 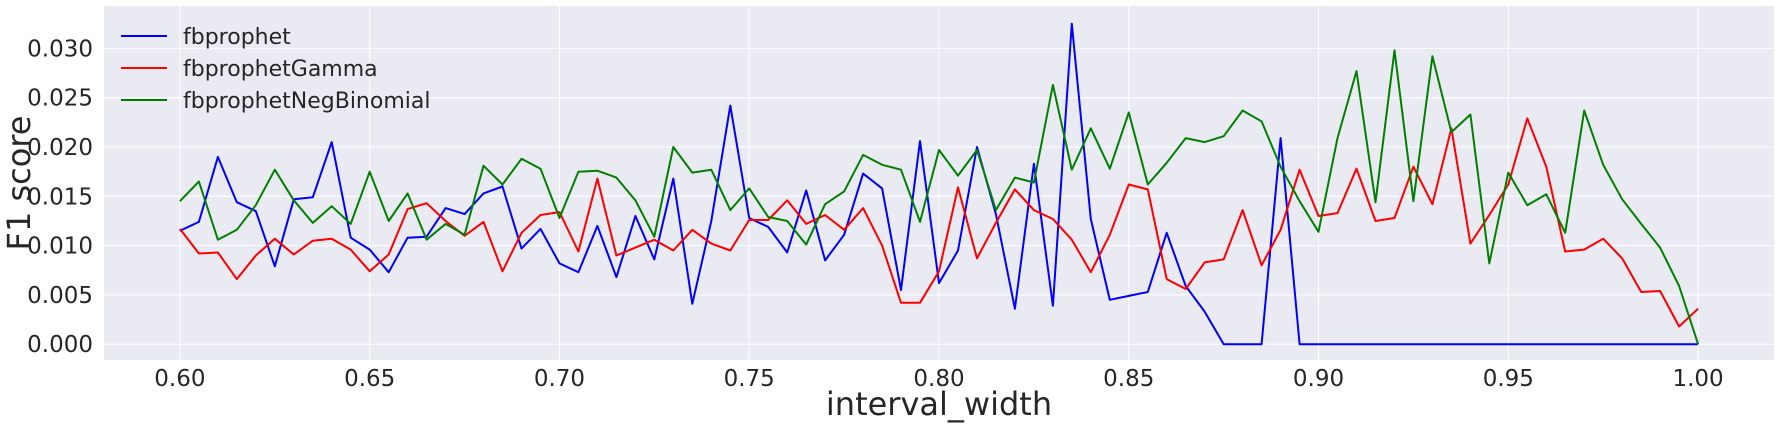 I want to click on x-axis-label: interval_width, so click(x=939, y=404).